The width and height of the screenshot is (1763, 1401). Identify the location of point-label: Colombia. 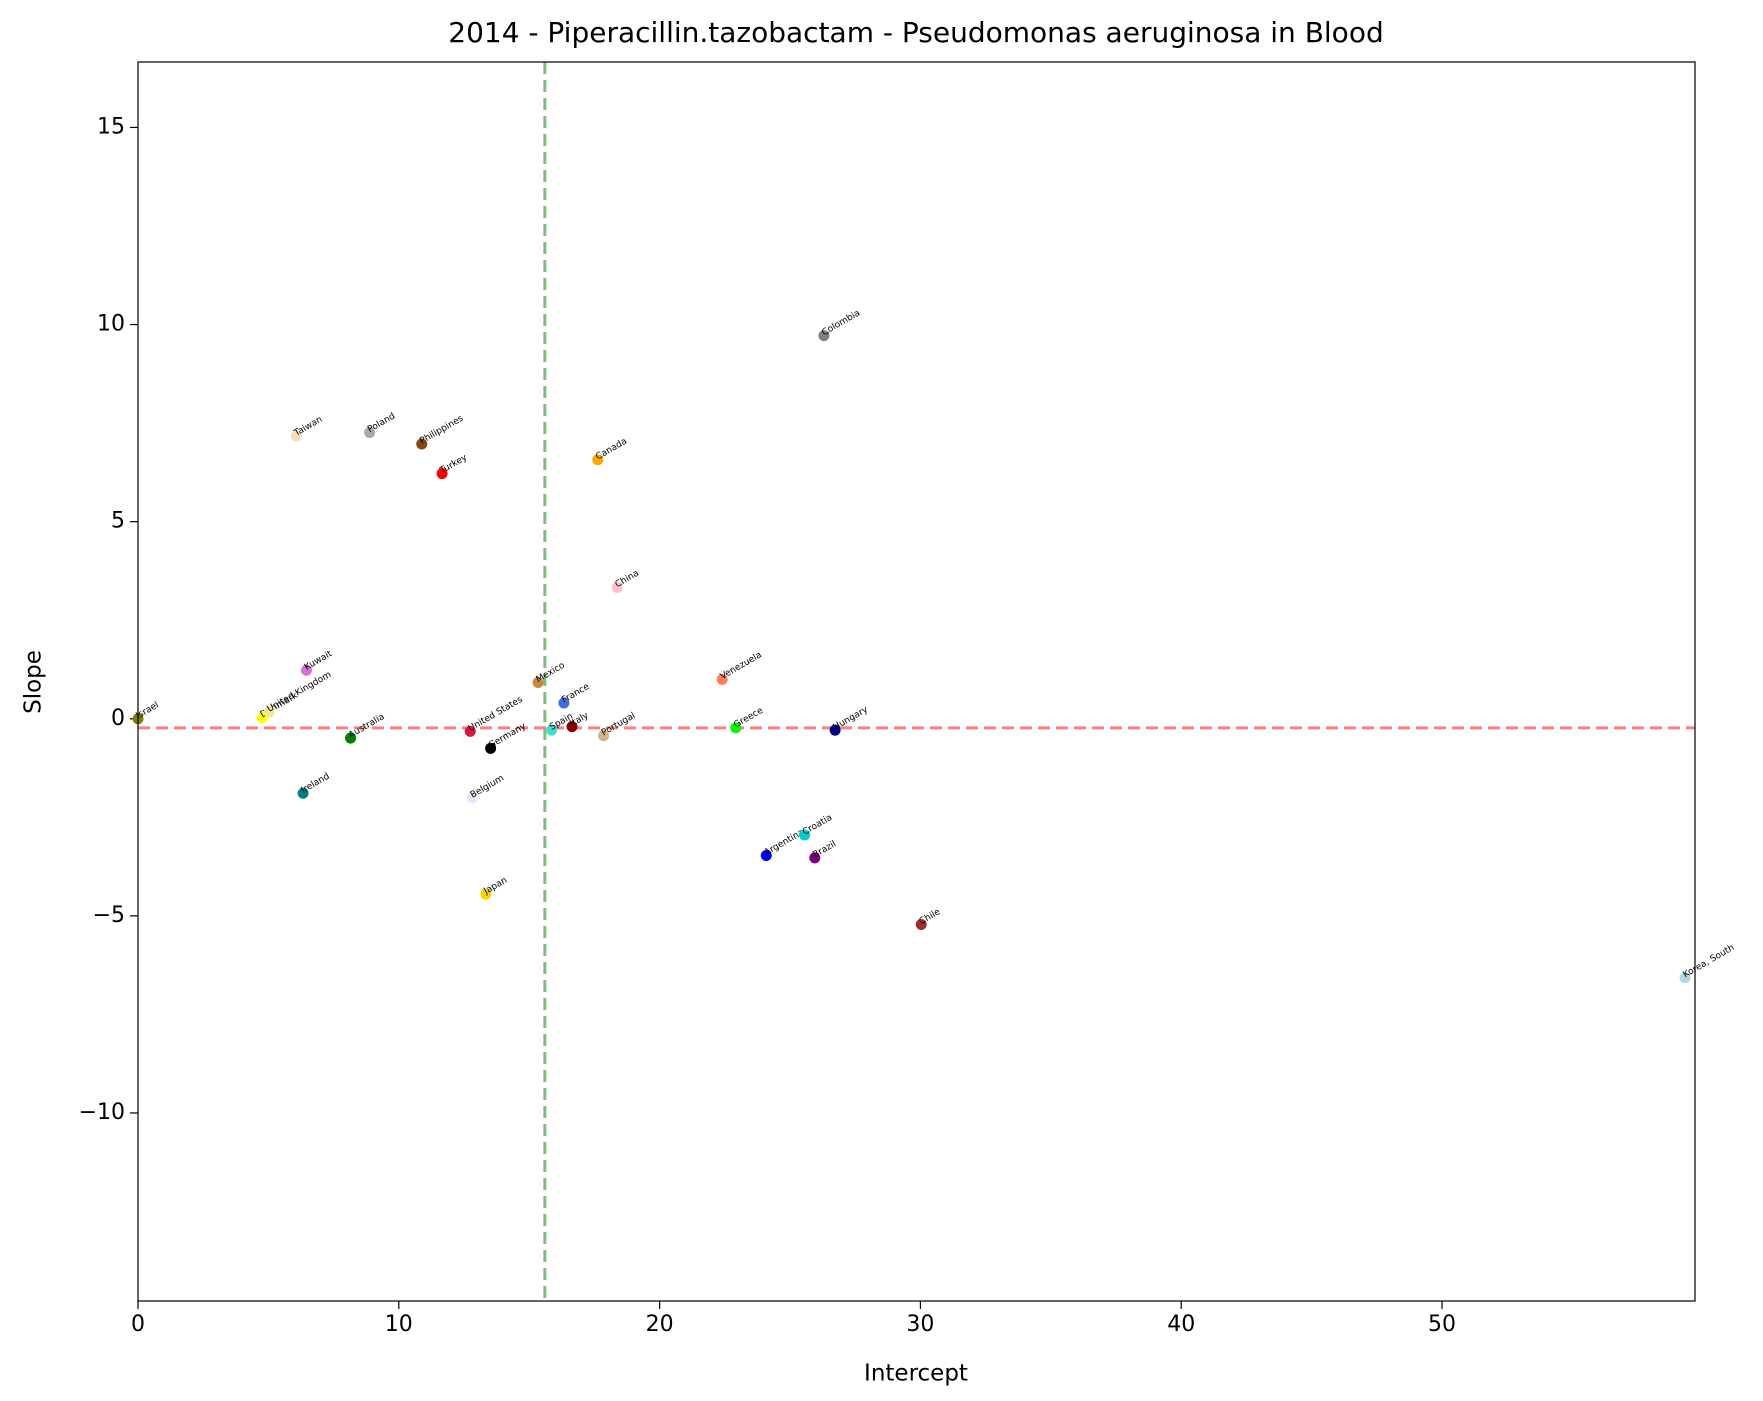
(841, 323).